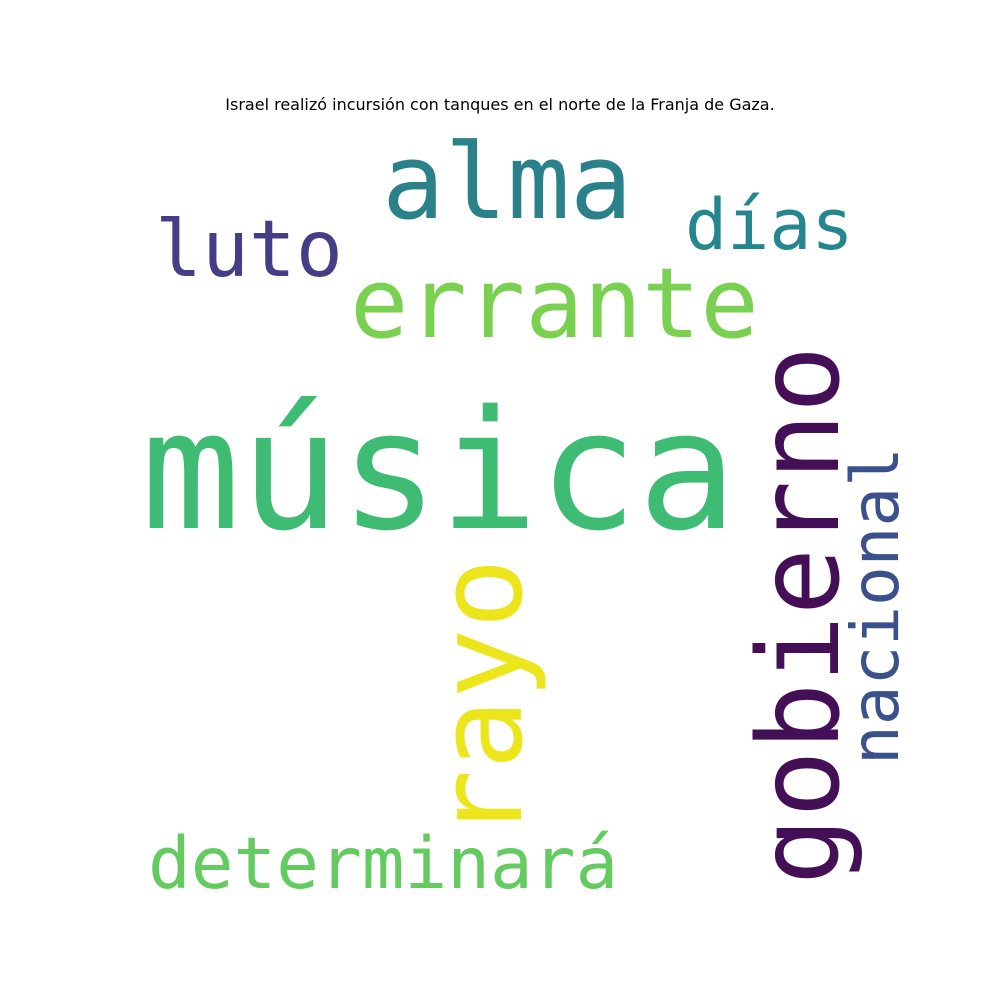 The image size is (1000, 1000). I want to click on word-nacional: nacional, so click(875, 606).